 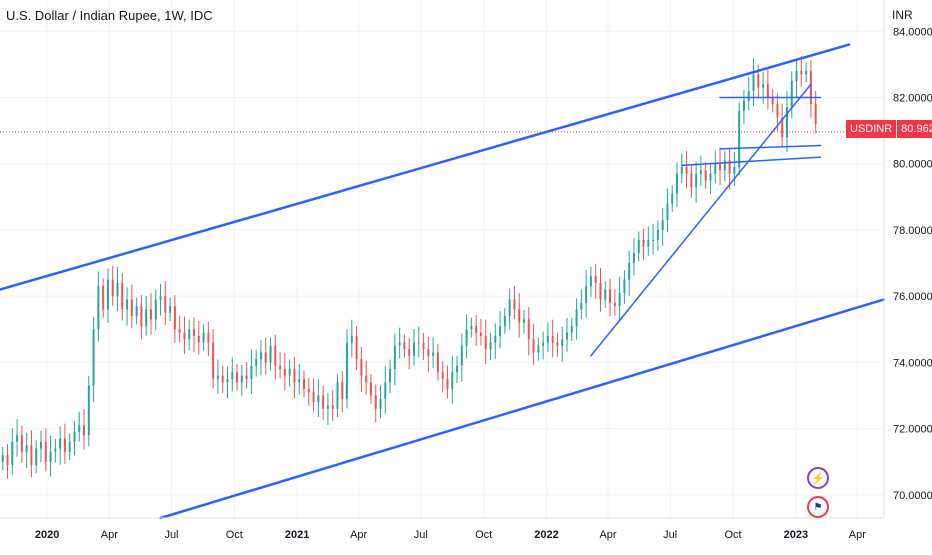 What do you see at coordinates (912, 99) in the screenshot?
I see `y-tick-label: 82.0000` at bounding box center [912, 99].